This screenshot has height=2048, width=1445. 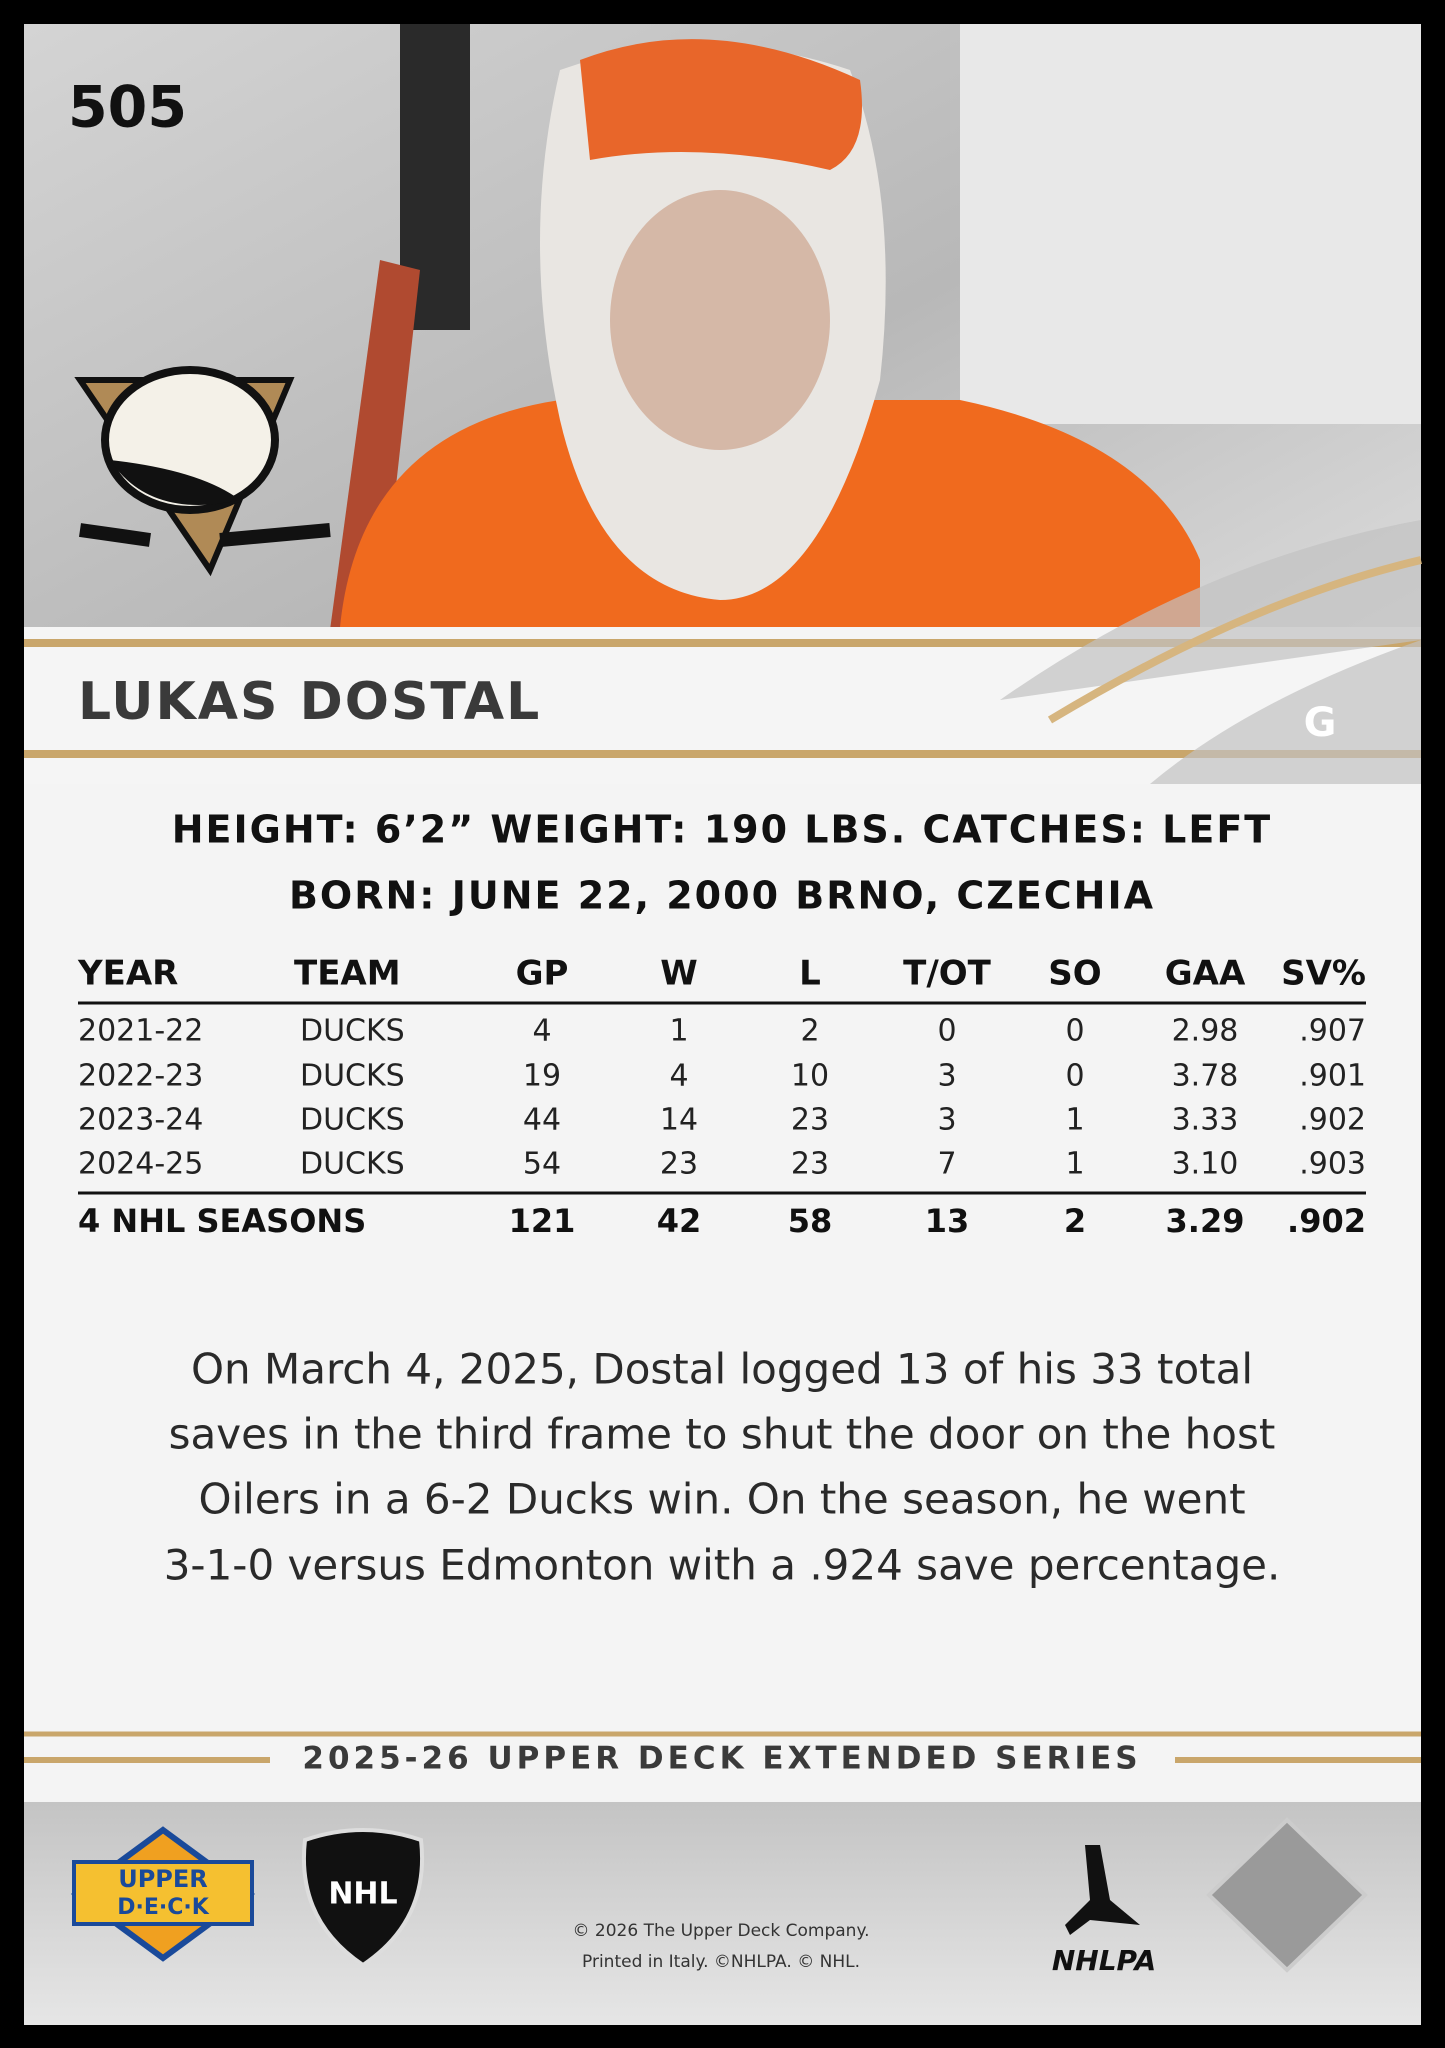 I want to click on table-cell: .903, so click(x=1332, y=1164).